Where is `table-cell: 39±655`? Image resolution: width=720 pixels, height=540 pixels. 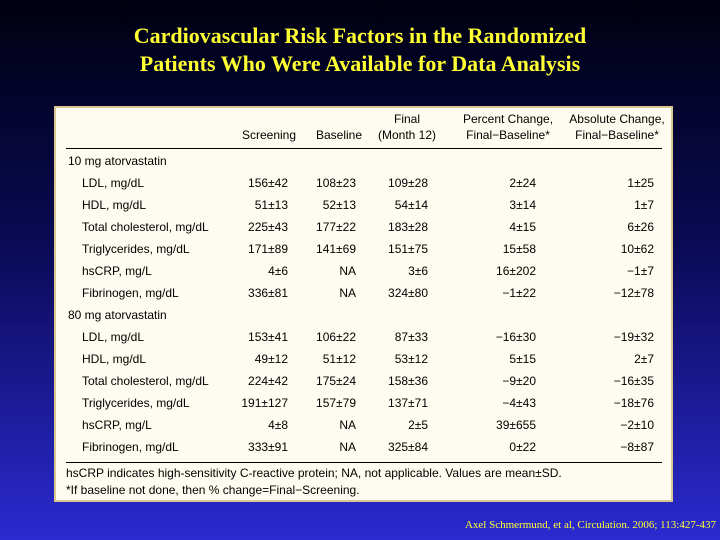 table-cell: 39±655 is located at coordinates (516, 425).